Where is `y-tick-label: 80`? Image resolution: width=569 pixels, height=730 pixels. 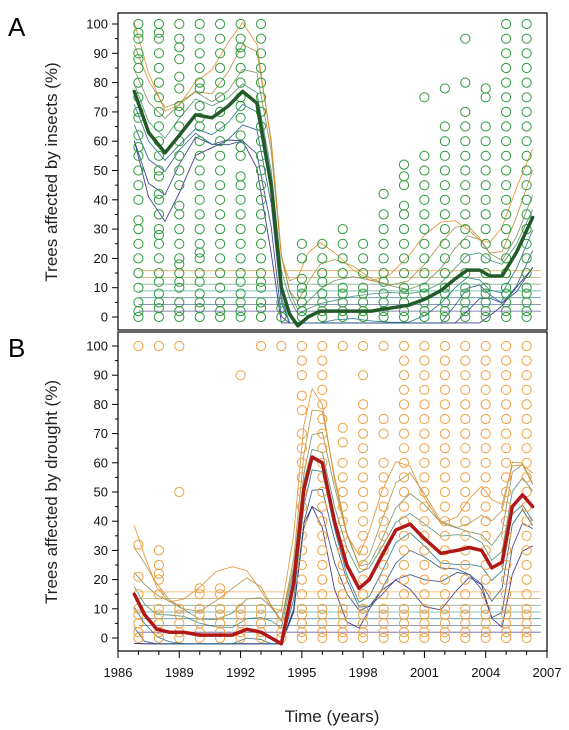
y-tick-label: 80 is located at coordinates (101, 404).